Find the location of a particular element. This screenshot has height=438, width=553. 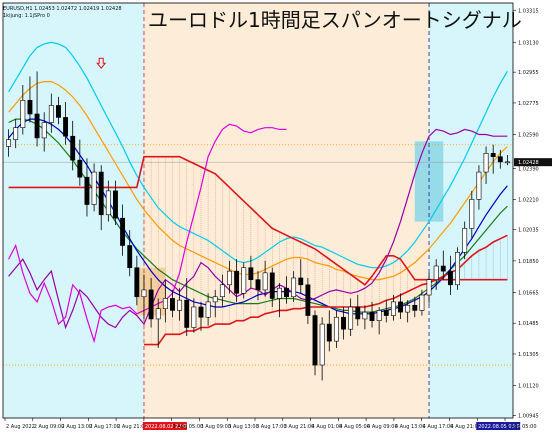

x-tick-label: 3 Aug 17:00 is located at coordinates (271, 427).